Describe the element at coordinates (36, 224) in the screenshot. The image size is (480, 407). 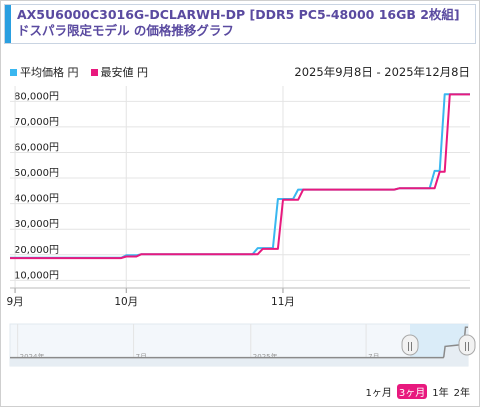
I see `y-tick-label: 30,000円` at that location.